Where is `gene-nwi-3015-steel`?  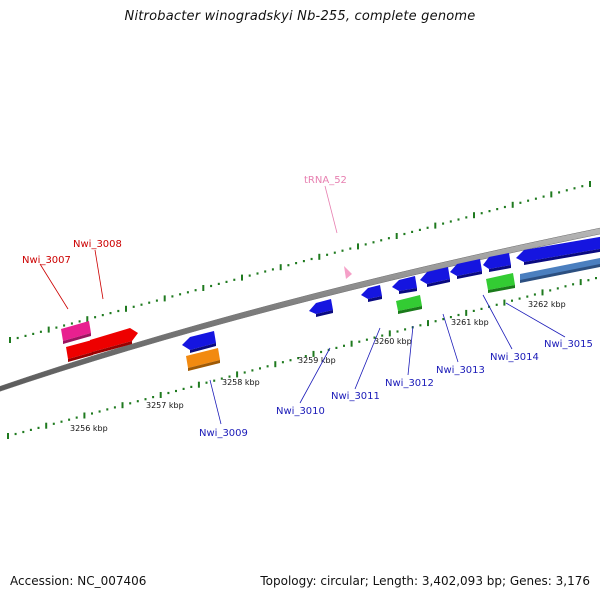
gene-nwi-3015-steel is located at coordinates (560, 270).